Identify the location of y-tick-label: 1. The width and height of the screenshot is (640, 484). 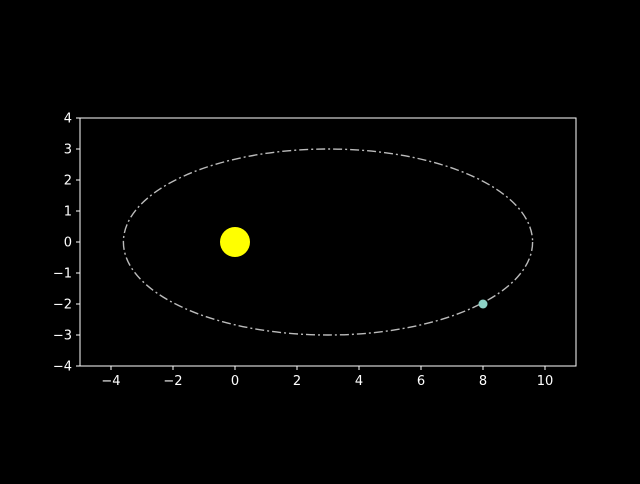
(68, 212).